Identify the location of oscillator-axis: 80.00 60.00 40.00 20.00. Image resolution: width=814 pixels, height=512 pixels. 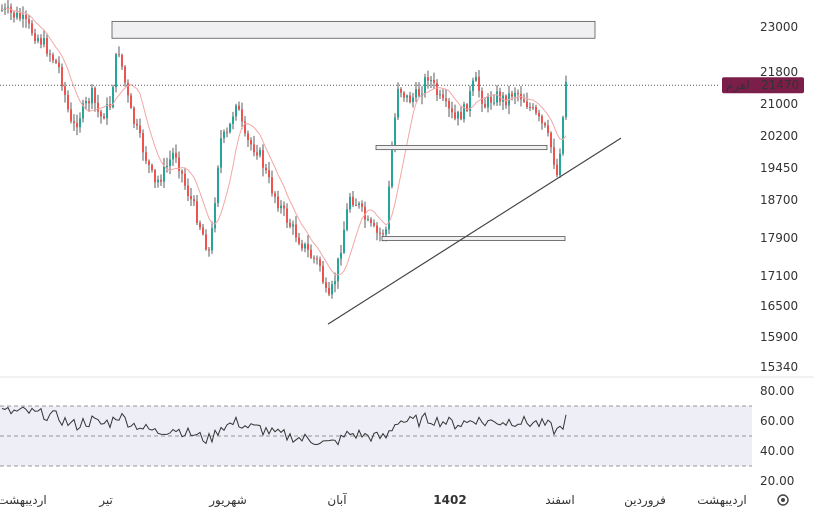
(777, 436).